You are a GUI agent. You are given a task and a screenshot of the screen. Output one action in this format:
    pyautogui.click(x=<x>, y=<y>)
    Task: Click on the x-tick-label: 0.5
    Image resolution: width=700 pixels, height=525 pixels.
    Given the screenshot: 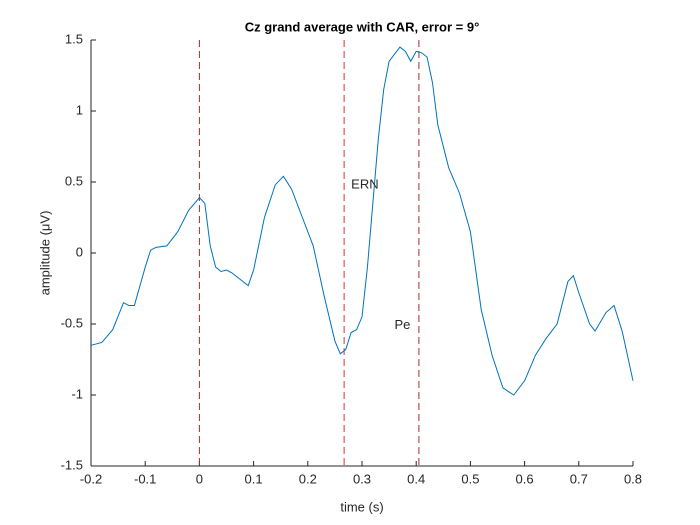 What is the action you would take?
    pyautogui.click(x=470, y=478)
    